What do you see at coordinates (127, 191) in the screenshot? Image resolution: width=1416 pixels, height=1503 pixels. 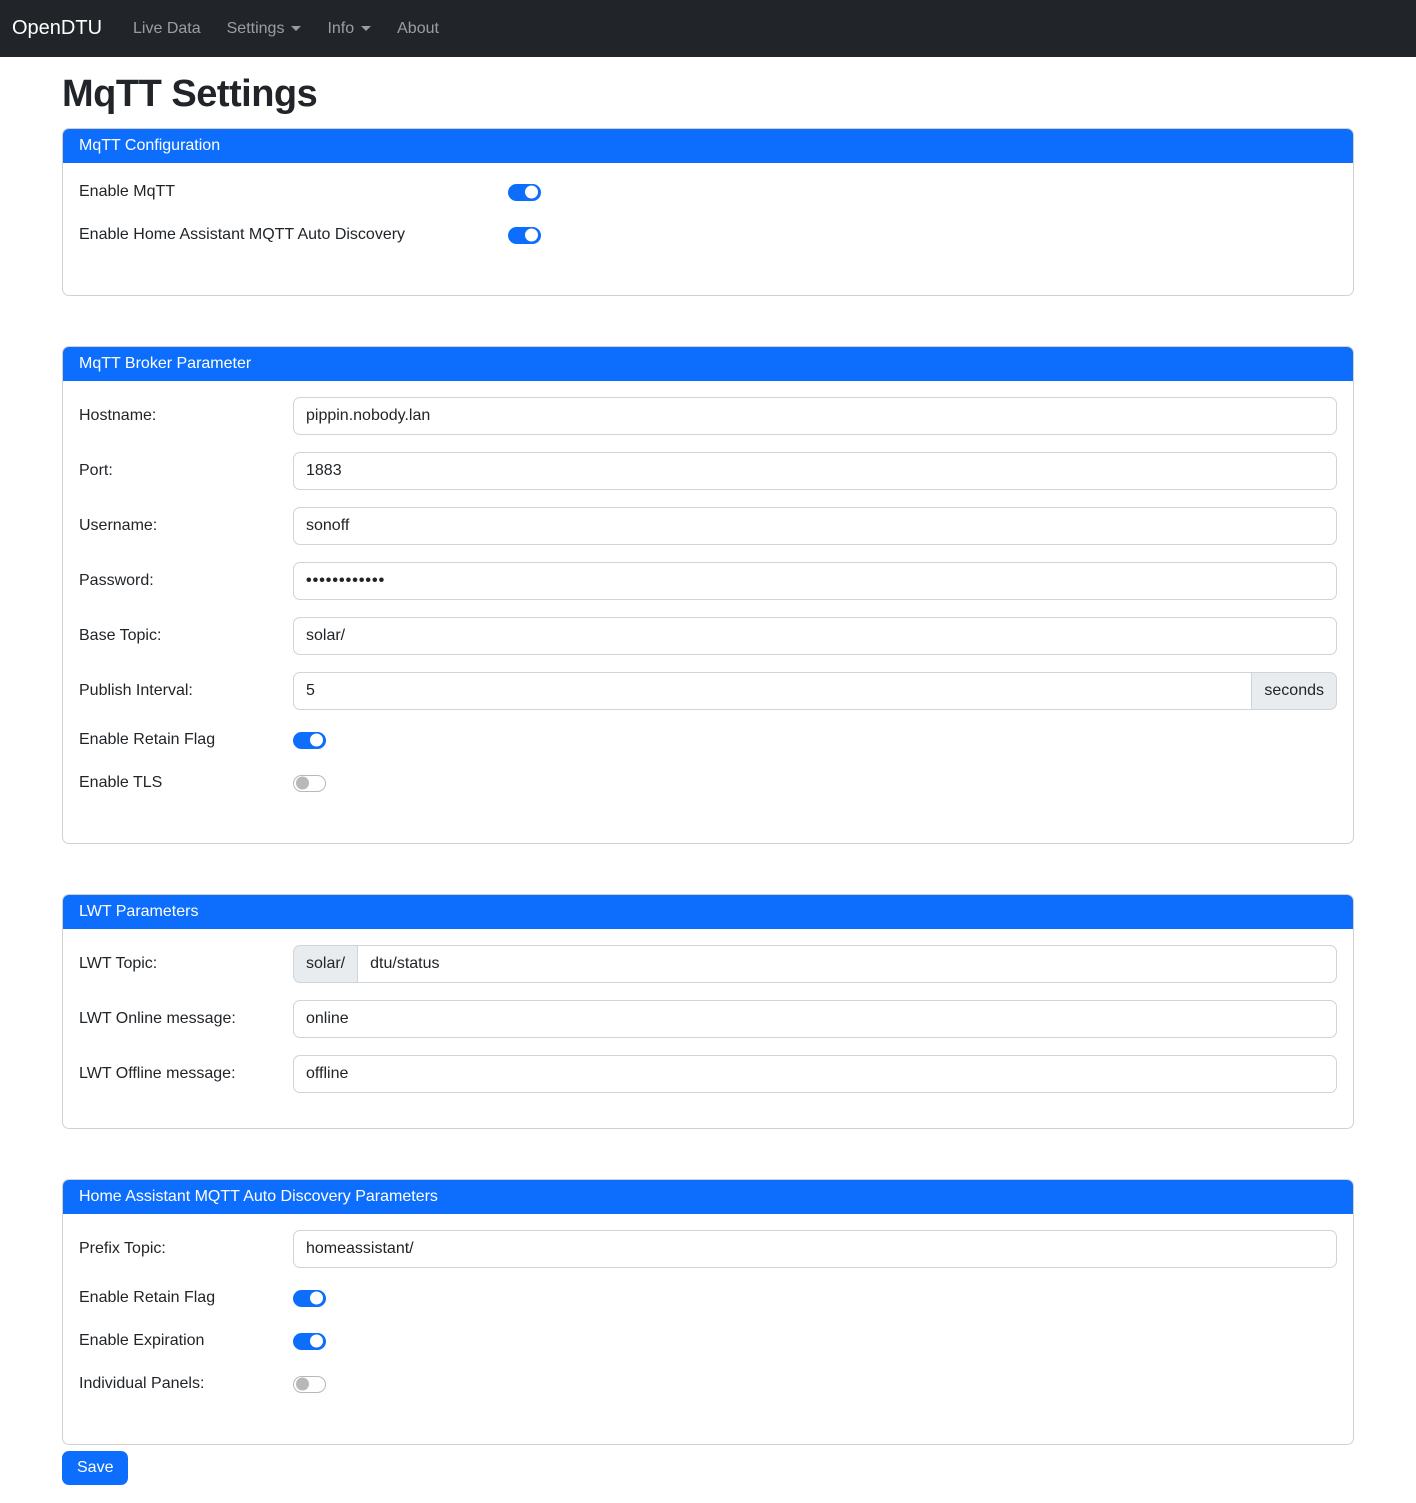 I see `enable-mqtt-label: Enable MqTT` at bounding box center [127, 191].